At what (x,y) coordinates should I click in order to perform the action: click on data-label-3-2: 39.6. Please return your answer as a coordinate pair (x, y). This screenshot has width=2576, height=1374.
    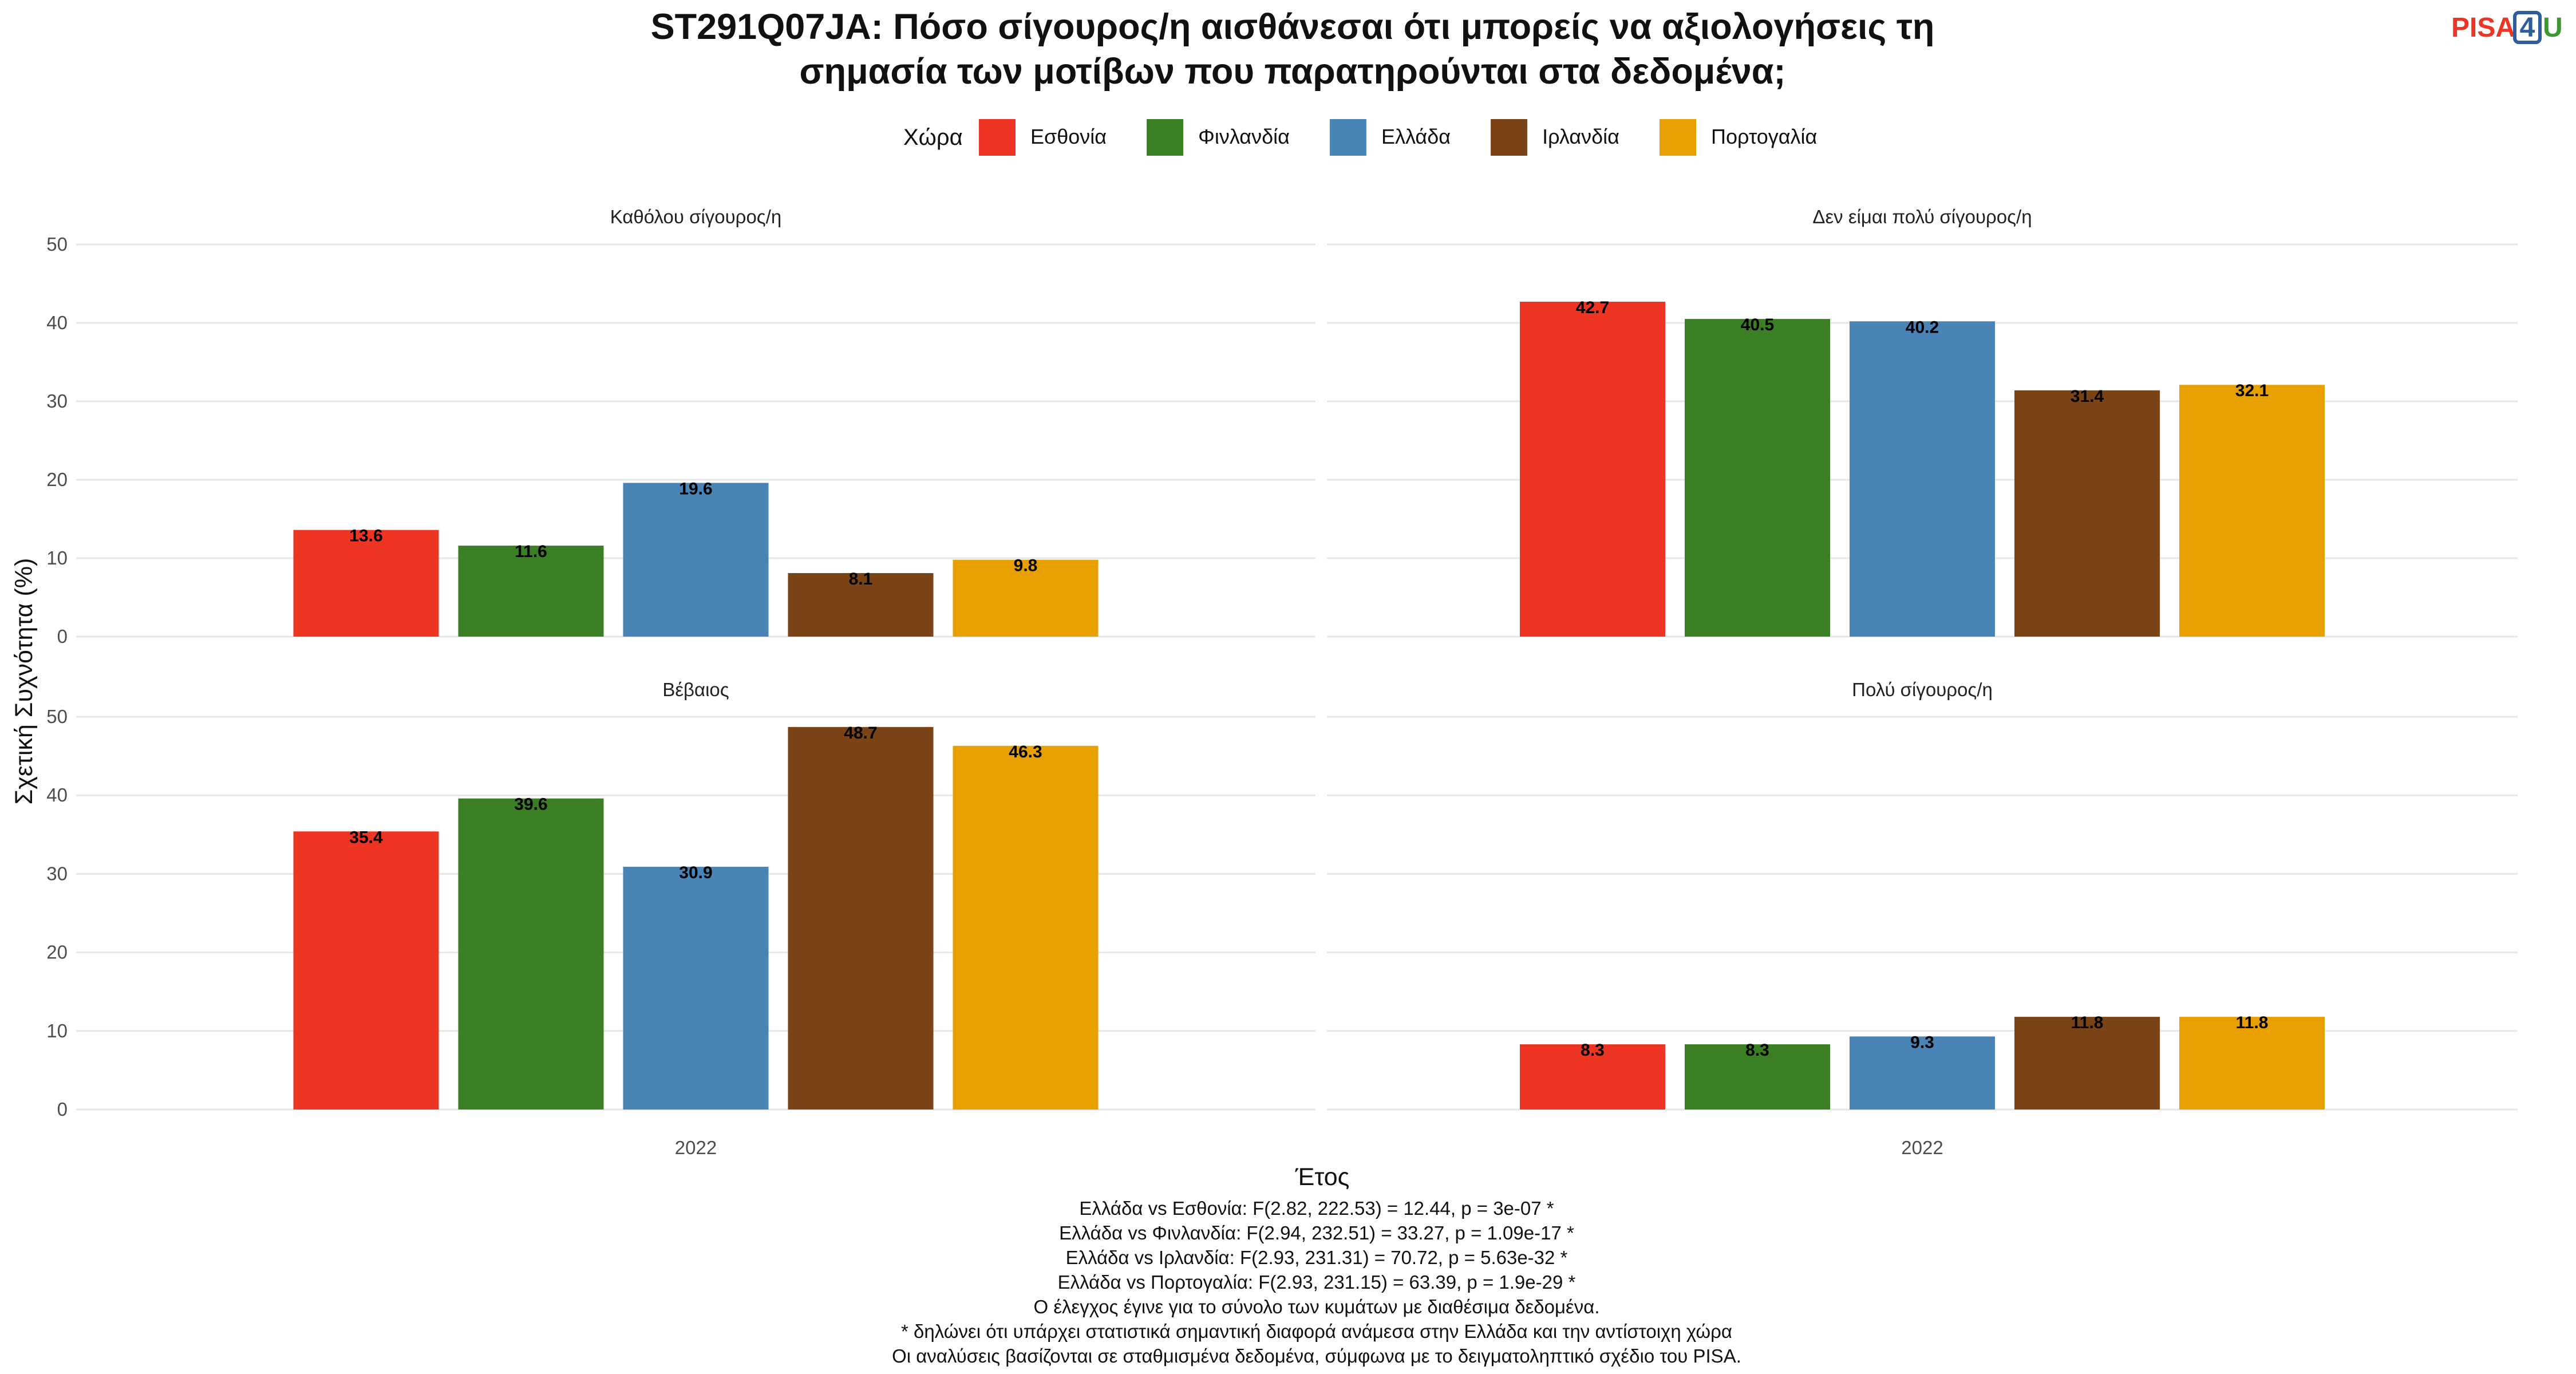
    Looking at the image, I should click on (530, 804).